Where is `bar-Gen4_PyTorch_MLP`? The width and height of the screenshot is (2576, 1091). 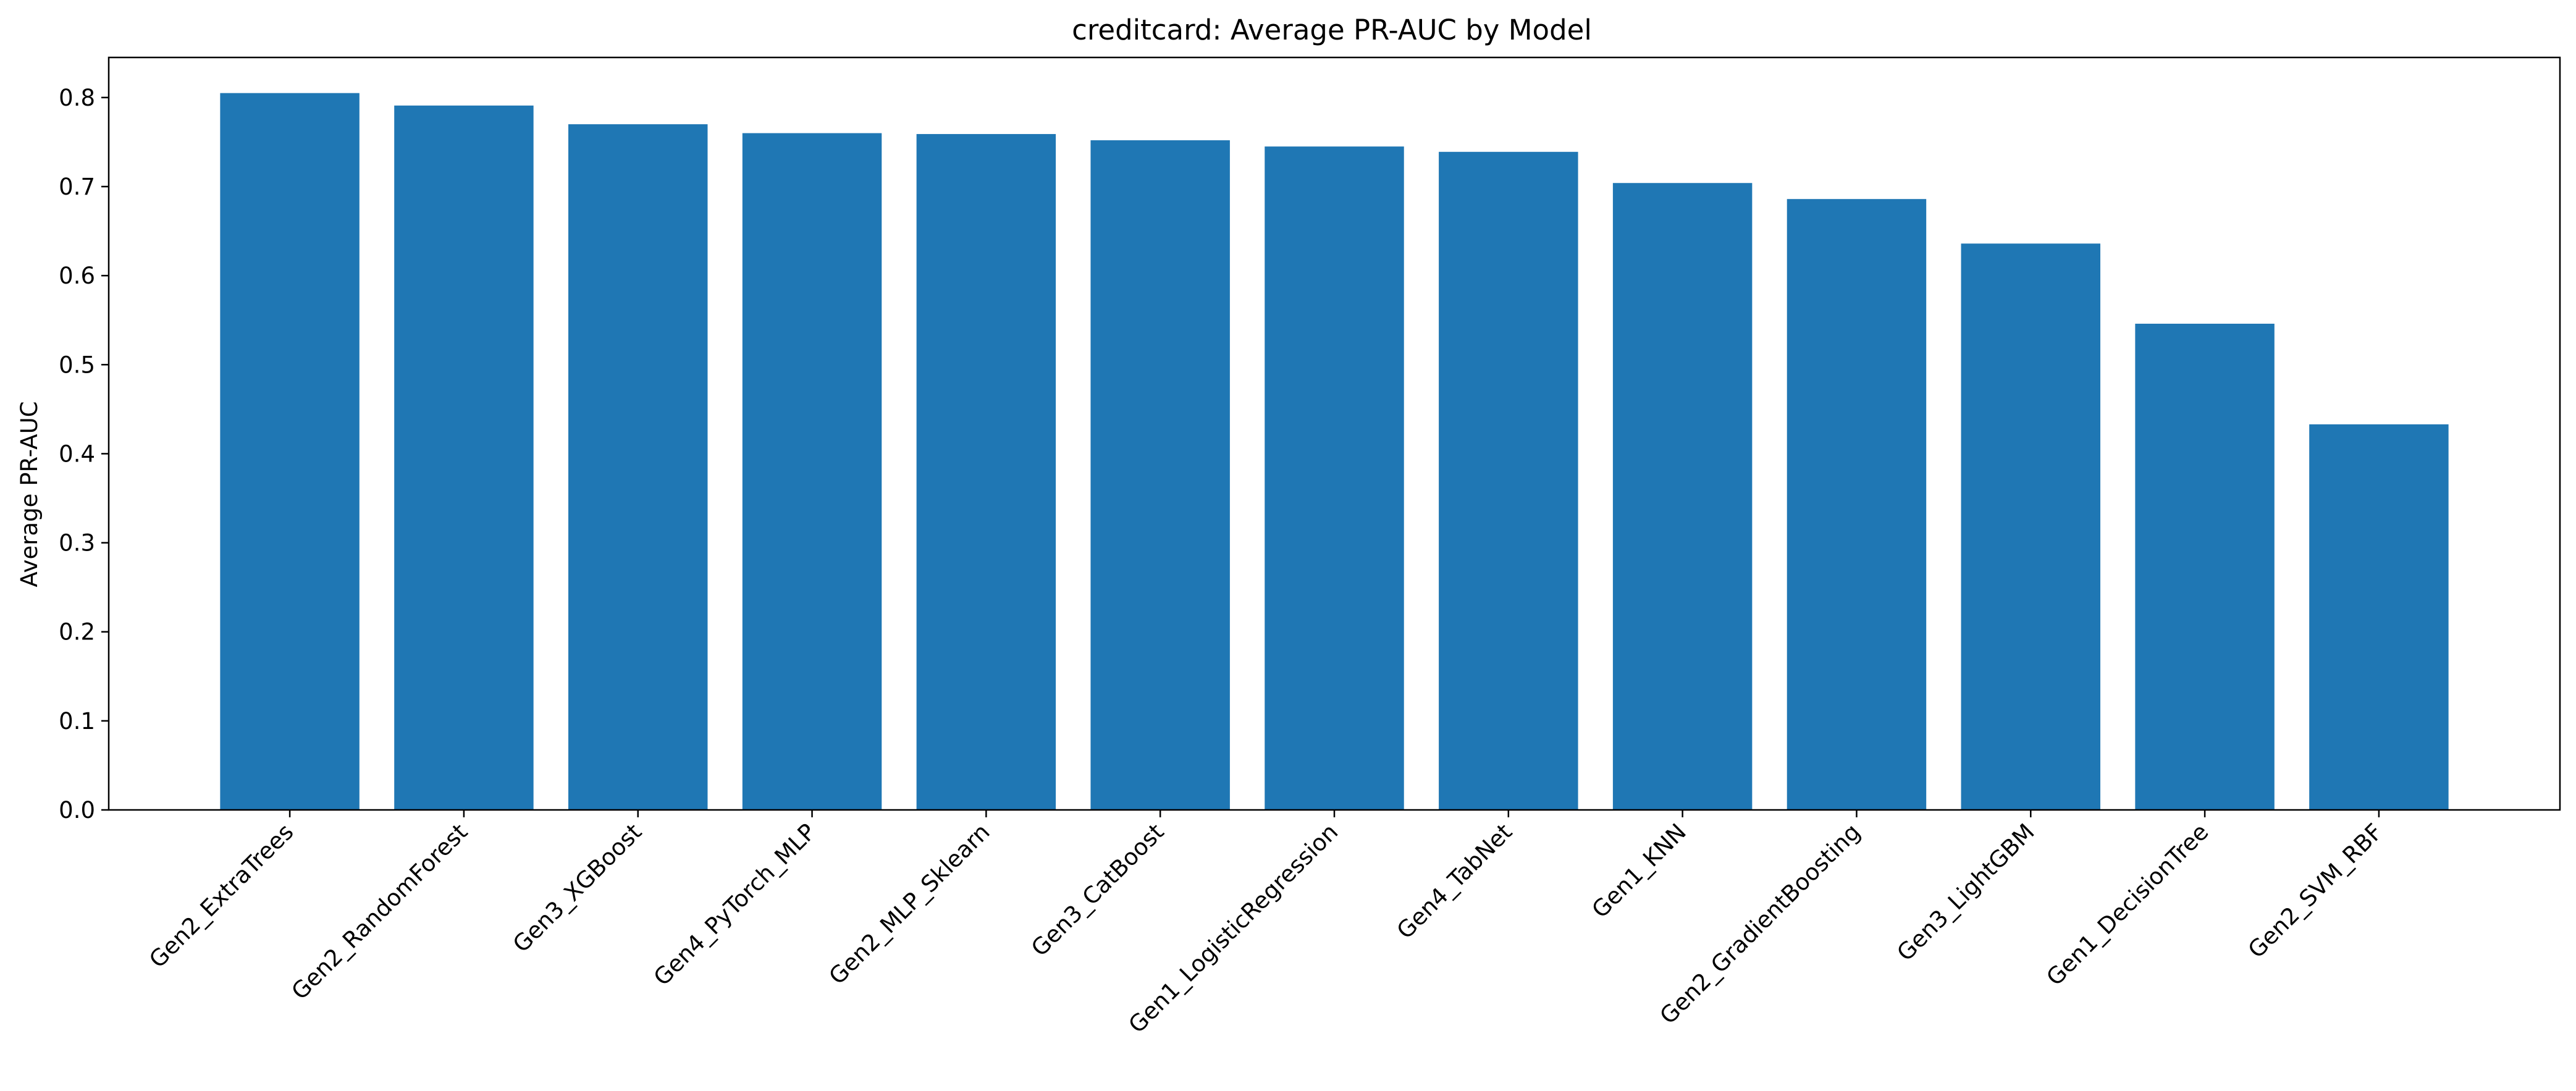
bar-Gen4_PyTorch_MLP is located at coordinates (812, 471).